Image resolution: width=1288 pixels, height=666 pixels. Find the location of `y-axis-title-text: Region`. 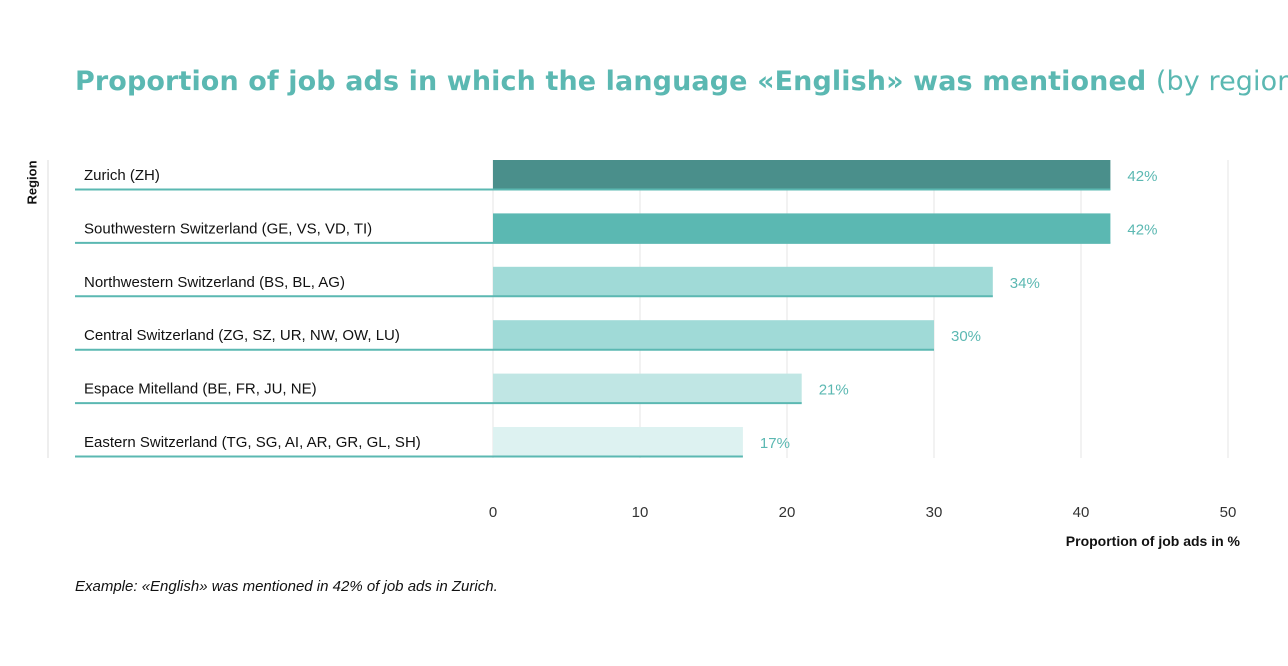

y-axis-title-text: Region is located at coordinates (32, 182).